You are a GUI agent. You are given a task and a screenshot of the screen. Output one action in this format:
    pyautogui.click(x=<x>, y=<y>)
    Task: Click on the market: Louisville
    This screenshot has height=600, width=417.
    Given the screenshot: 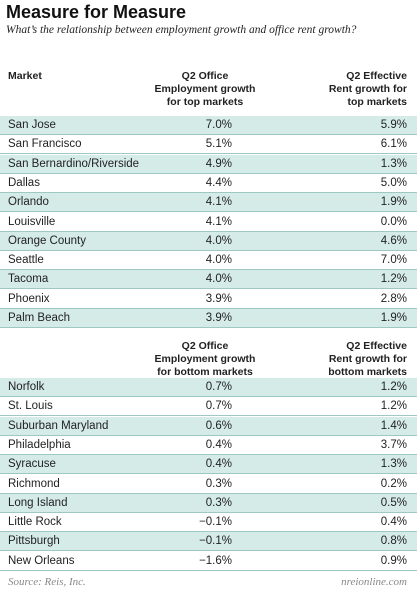 What is the action you would take?
    pyautogui.click(x=32, y=221)
    